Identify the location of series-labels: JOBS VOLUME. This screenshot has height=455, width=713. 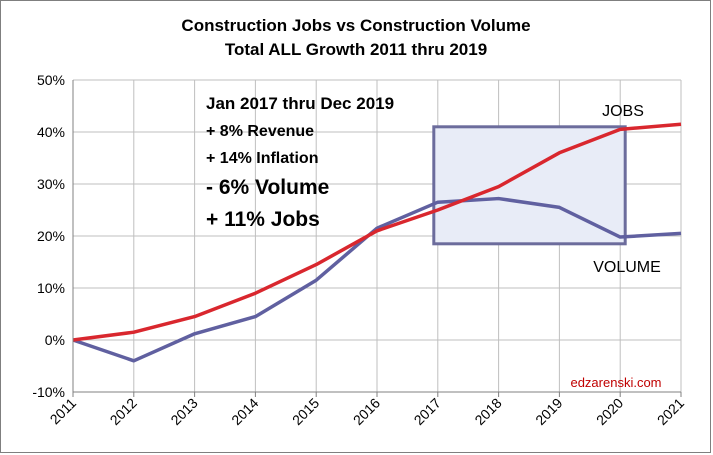
(627, 189).